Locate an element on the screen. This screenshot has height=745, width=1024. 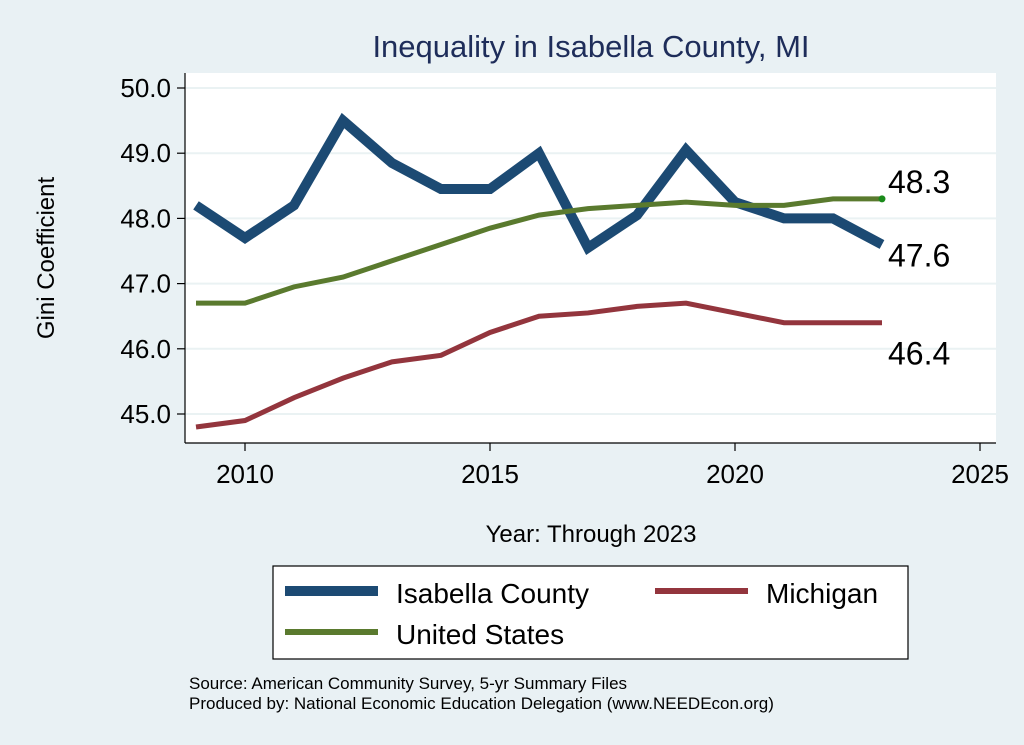
x-tick-label: 2025 is located at coordinates (980, 474).